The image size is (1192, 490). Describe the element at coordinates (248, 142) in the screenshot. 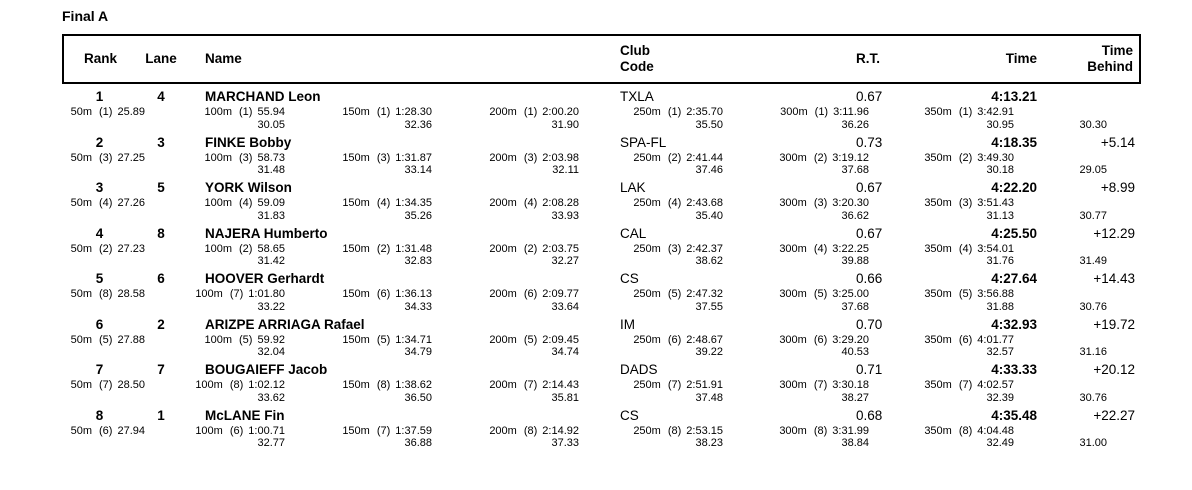

I see `swimmer-name: FINKE Bobby` at that location.